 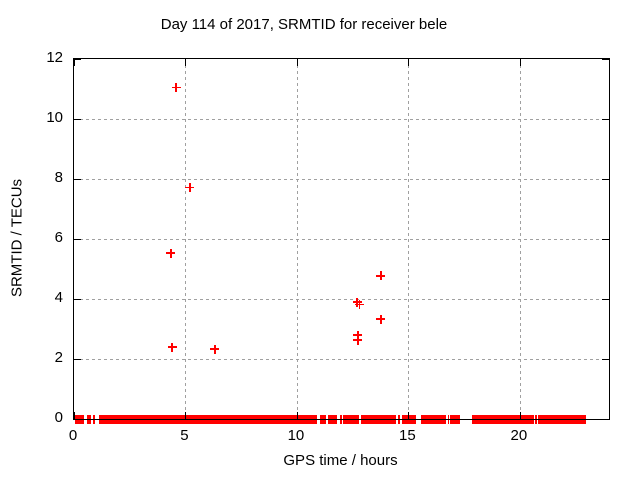 What do you see at coordinates (407, 435) in the screenshot?
I see `x-tick-label: 15` at bounding box center [407, 435].